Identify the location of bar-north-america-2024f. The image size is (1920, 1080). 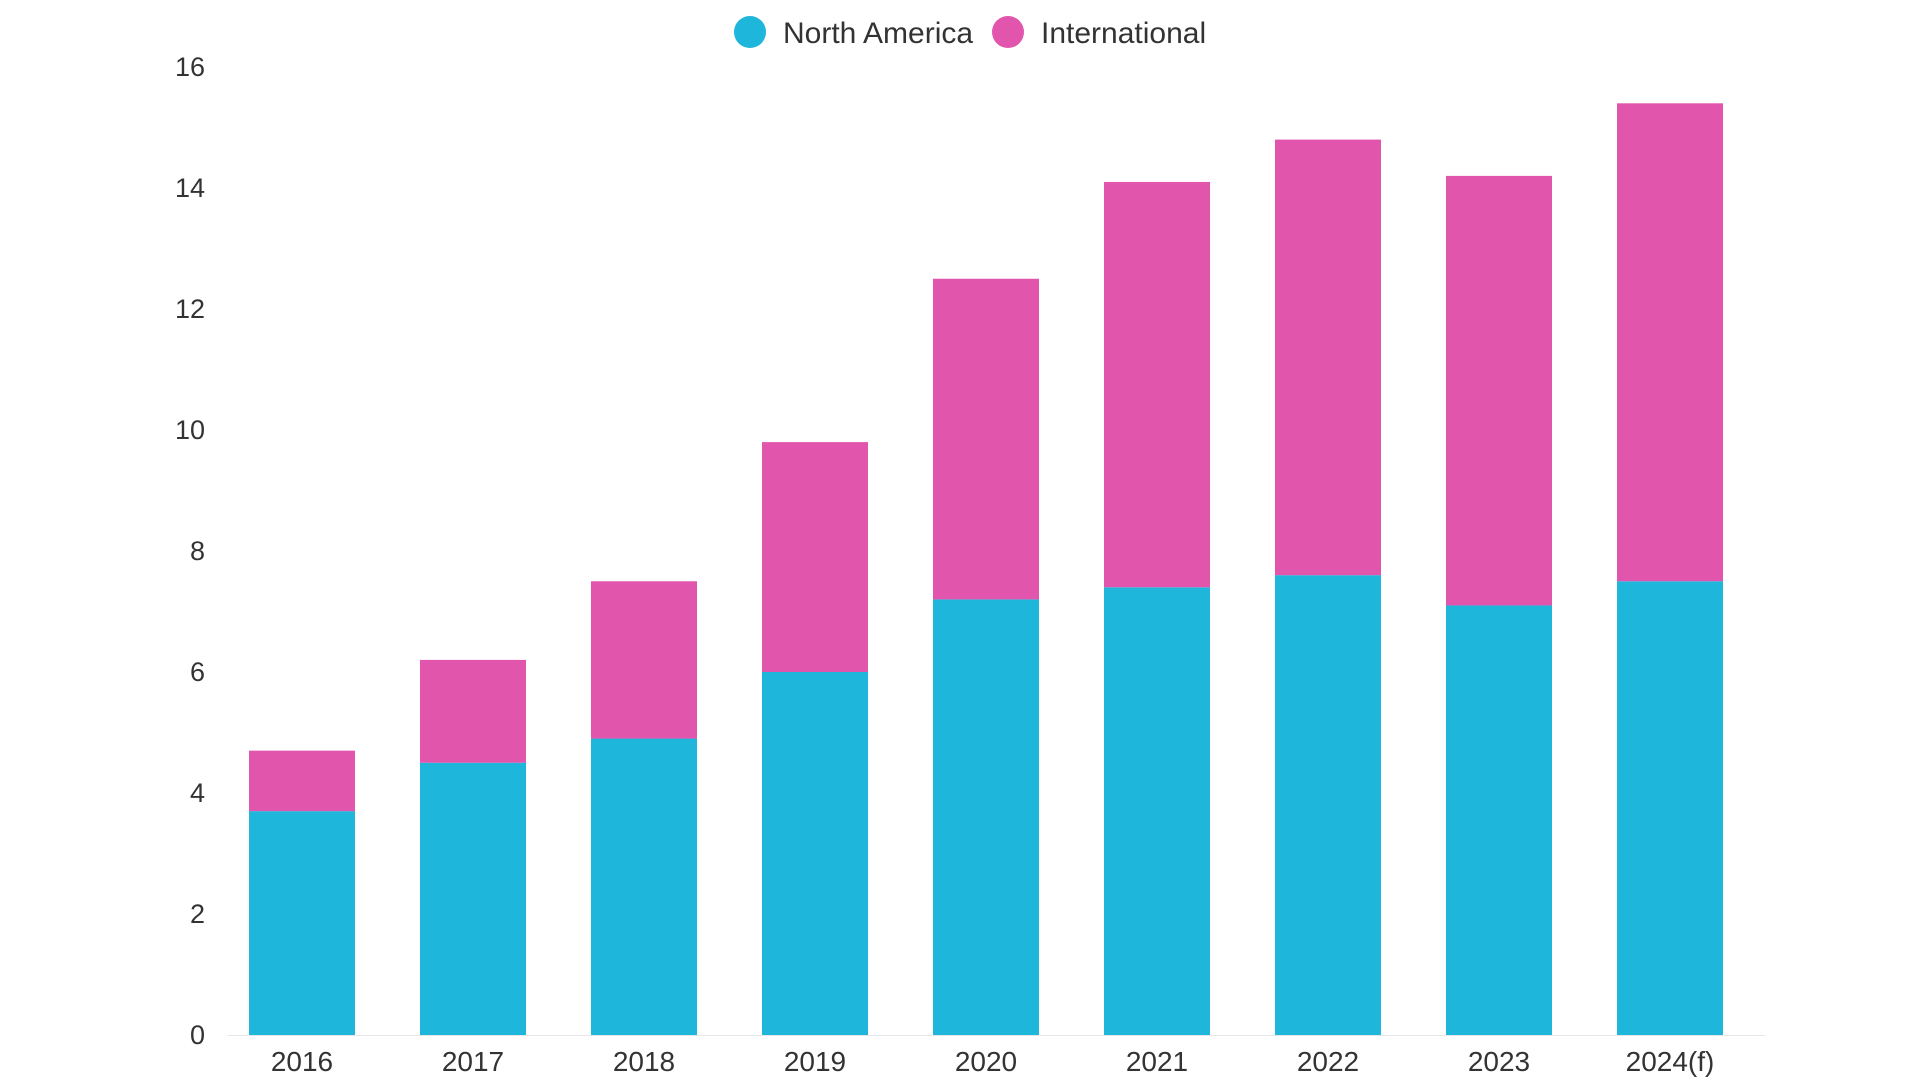
(1670, 808).